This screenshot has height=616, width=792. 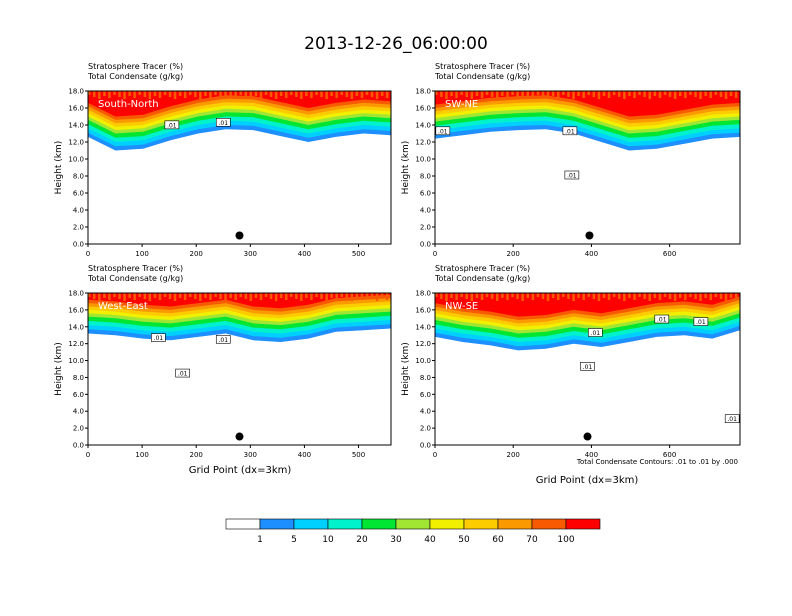 What do you see at coordinates (587, 480) in the screenshot?
I see `x-axis-label-right: Grid Point (dx=3km)` at bounding box center [587, 480].